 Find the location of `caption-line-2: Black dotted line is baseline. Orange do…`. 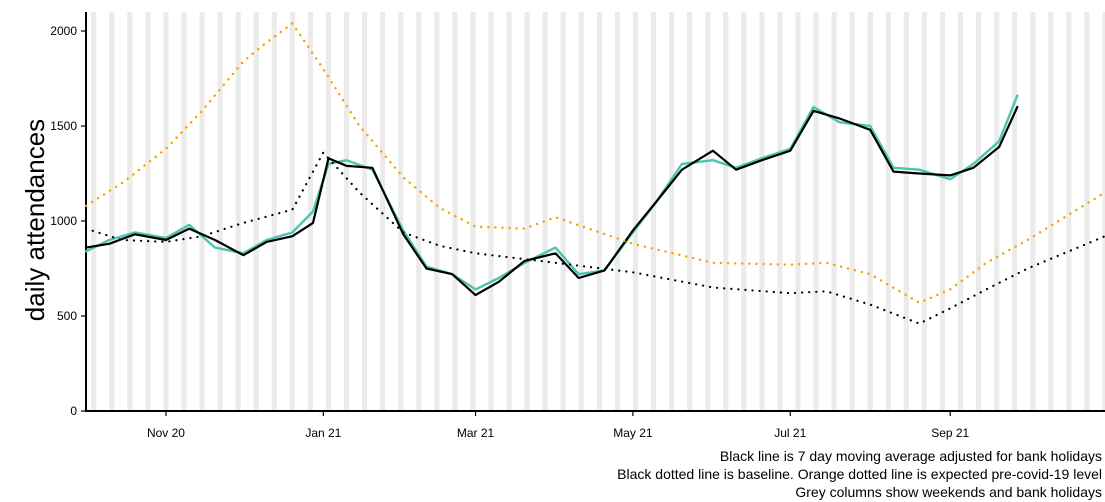

caption-line-2: Black dotted line is baseline. Orange do… is located at coordinates (859, 474).